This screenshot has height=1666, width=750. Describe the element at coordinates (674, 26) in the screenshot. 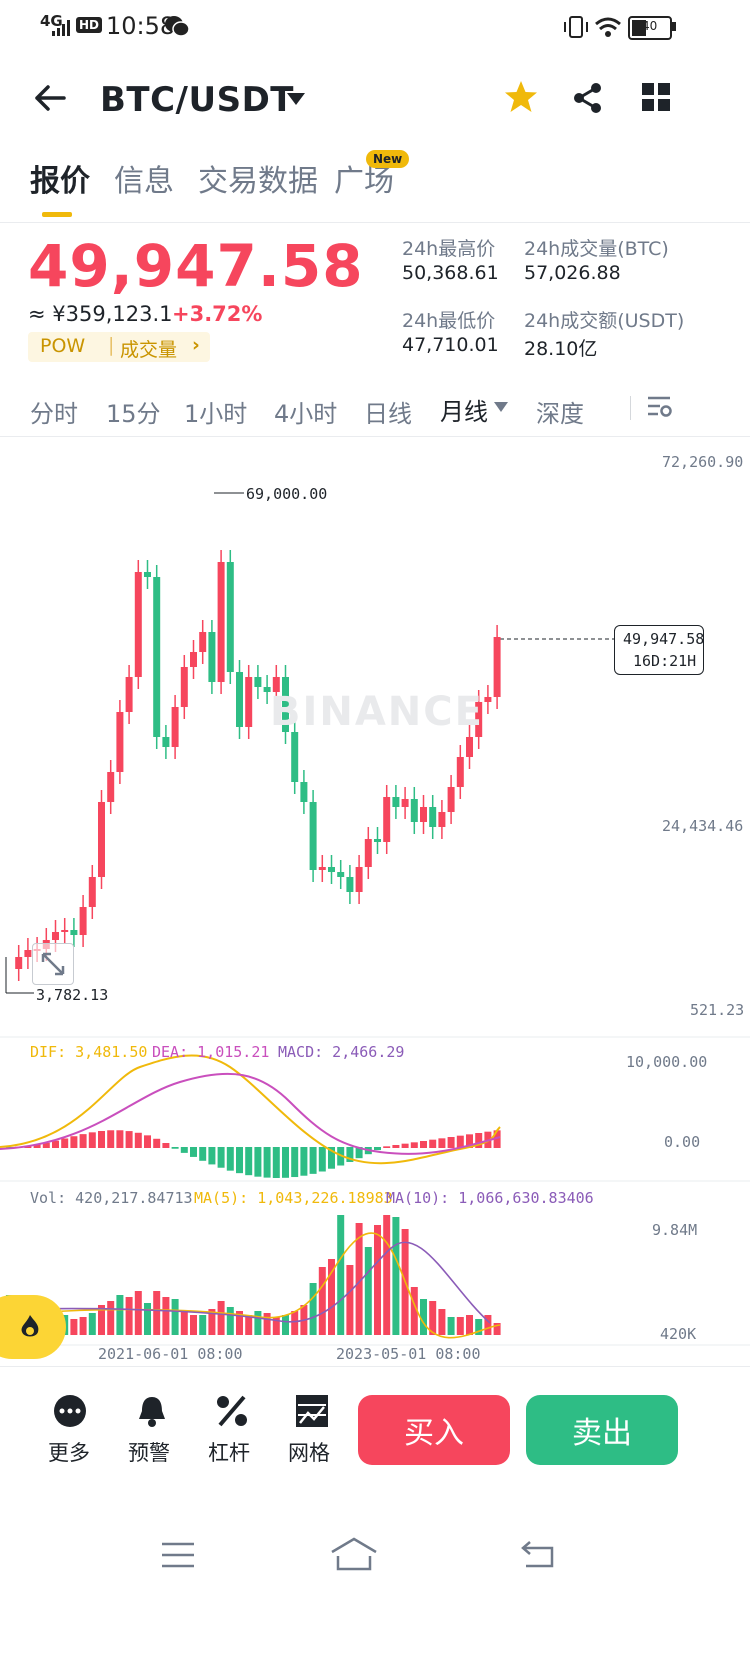

I see `battery-tip` at that location.